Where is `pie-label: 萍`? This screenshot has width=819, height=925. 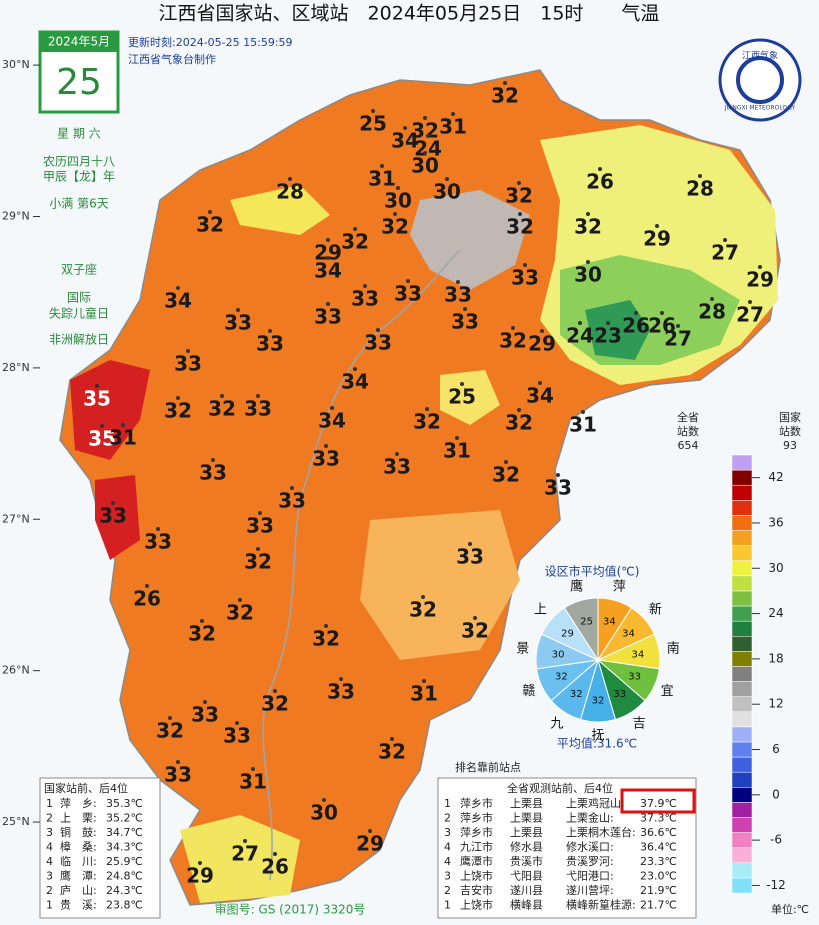
pie-label: 萍 is located at coordinates (619, 587).